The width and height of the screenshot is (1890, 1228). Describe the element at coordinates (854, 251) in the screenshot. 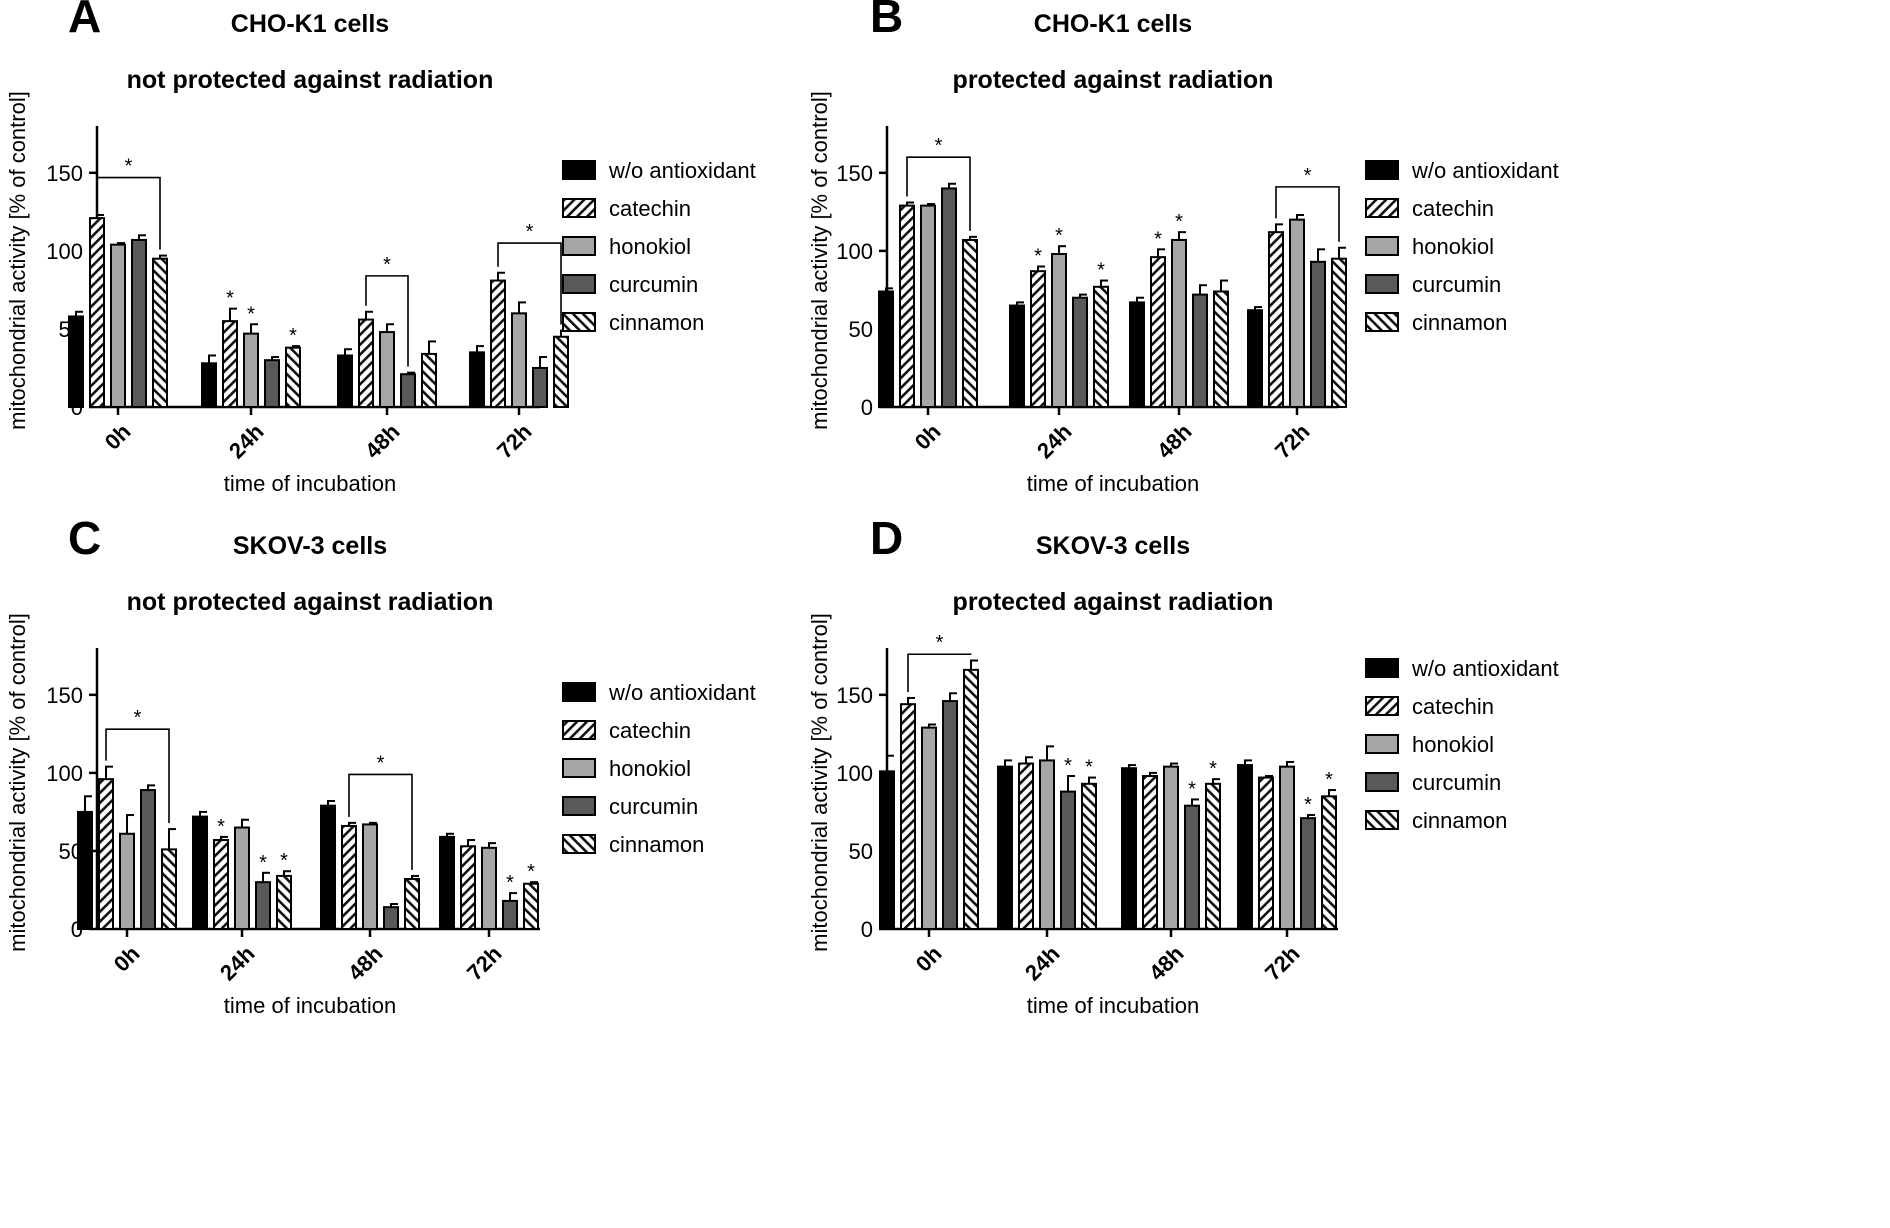

I see `y-tick-label: 100` at that location.